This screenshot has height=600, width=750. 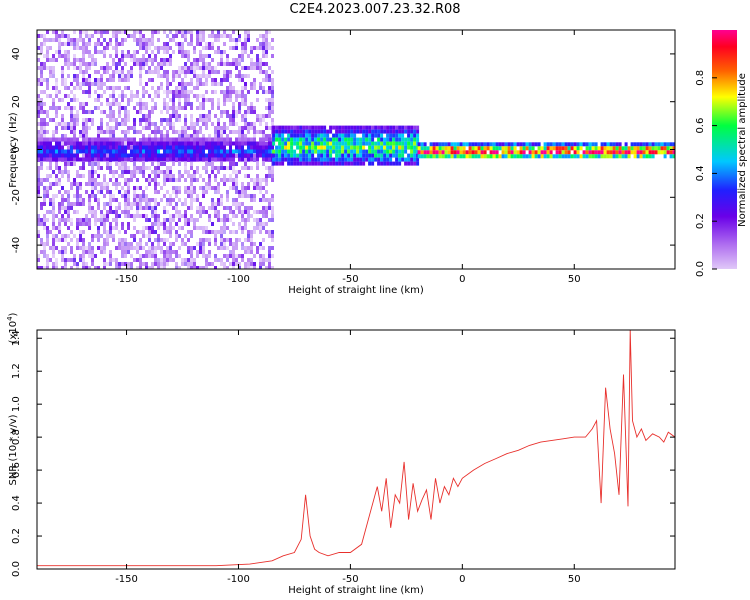 I want to click on colorbar-tick-label: 0.8, so click(x=700, y=78).